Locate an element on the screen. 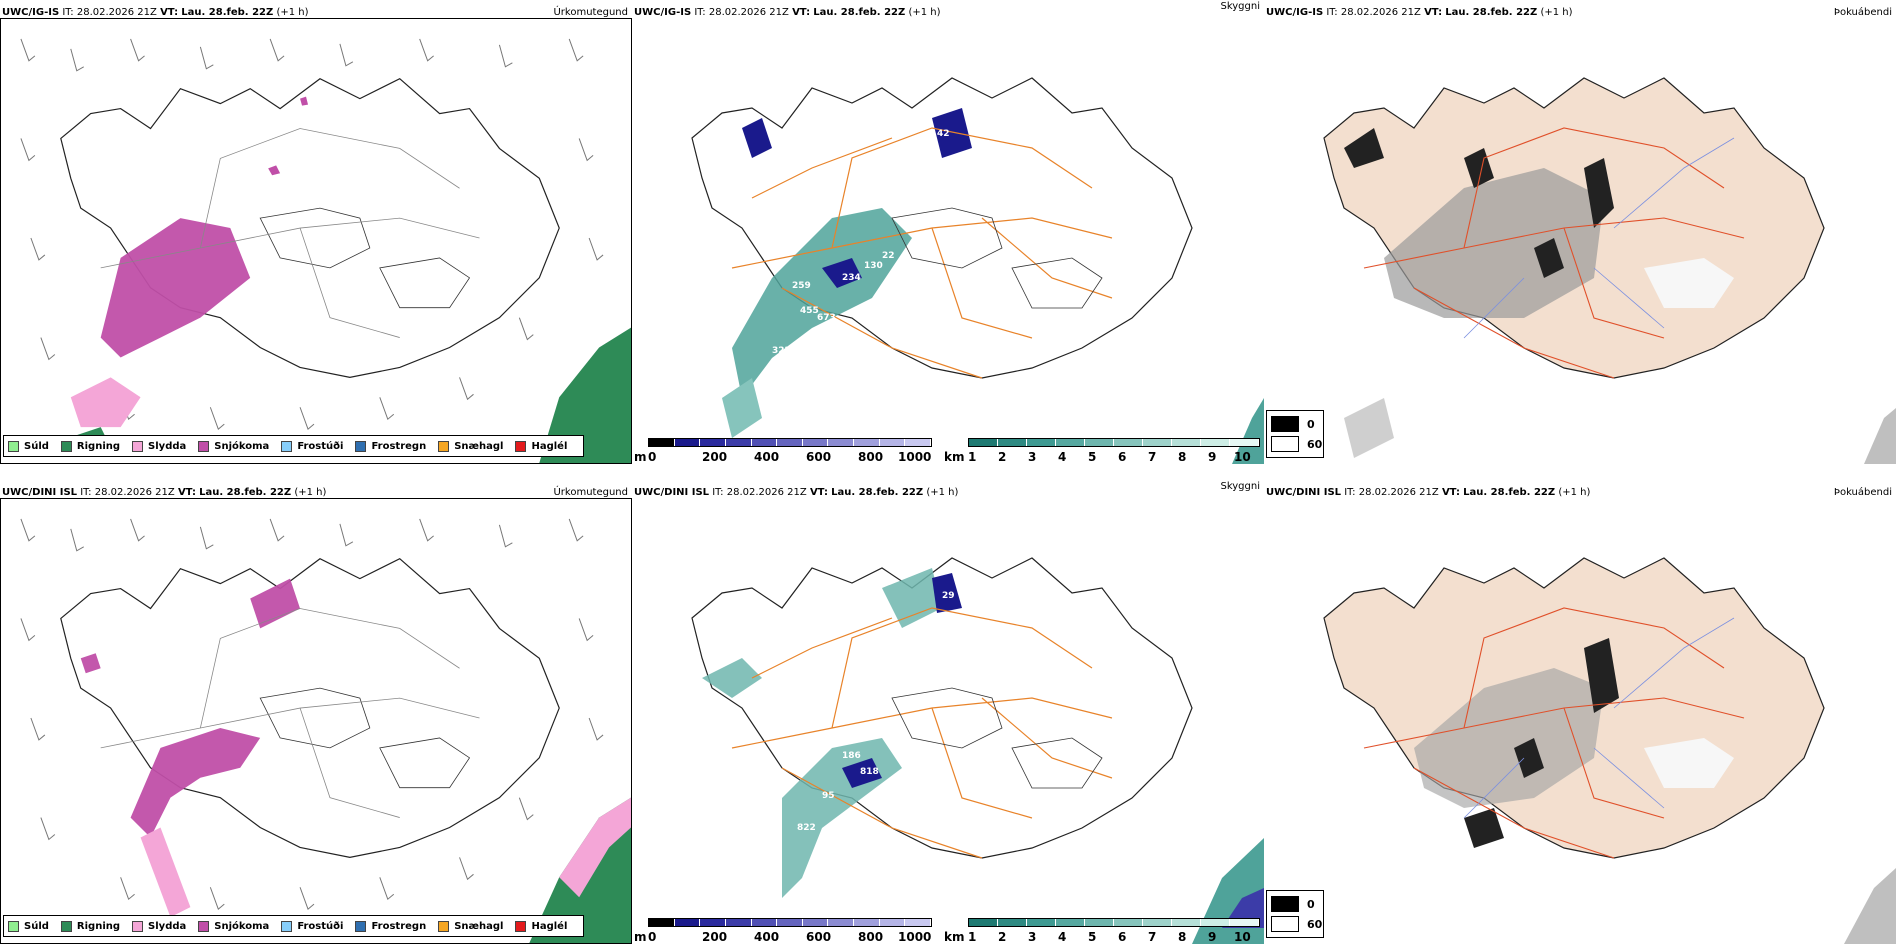  legend-label: Rigning is located at coordinates (98, 926).